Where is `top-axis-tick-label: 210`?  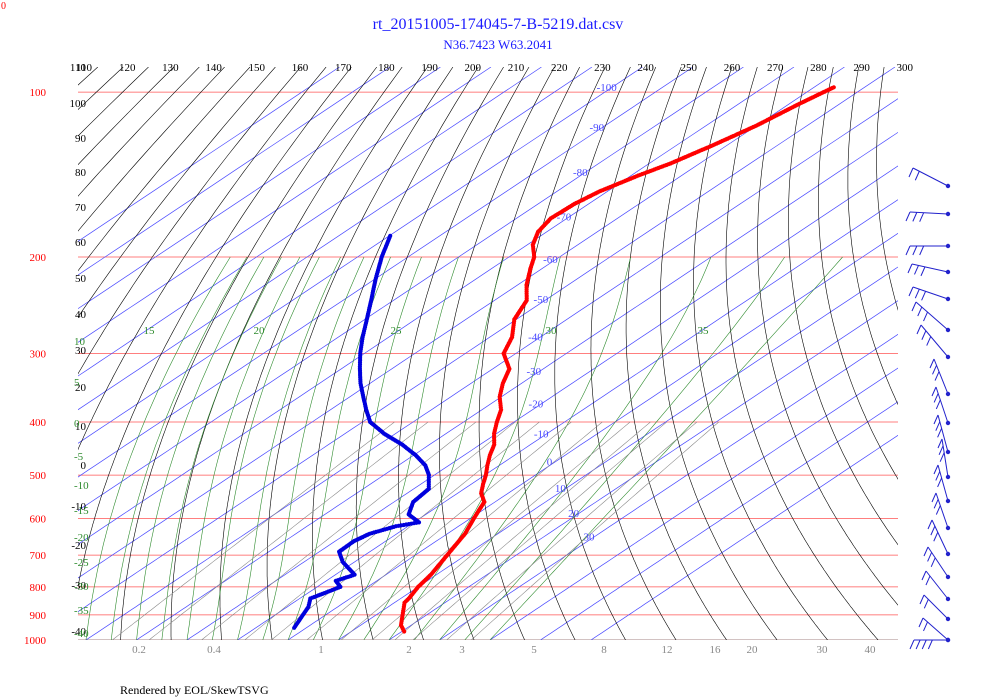
top-axis-tick-label: 210 is located at coordinates (516, 68).